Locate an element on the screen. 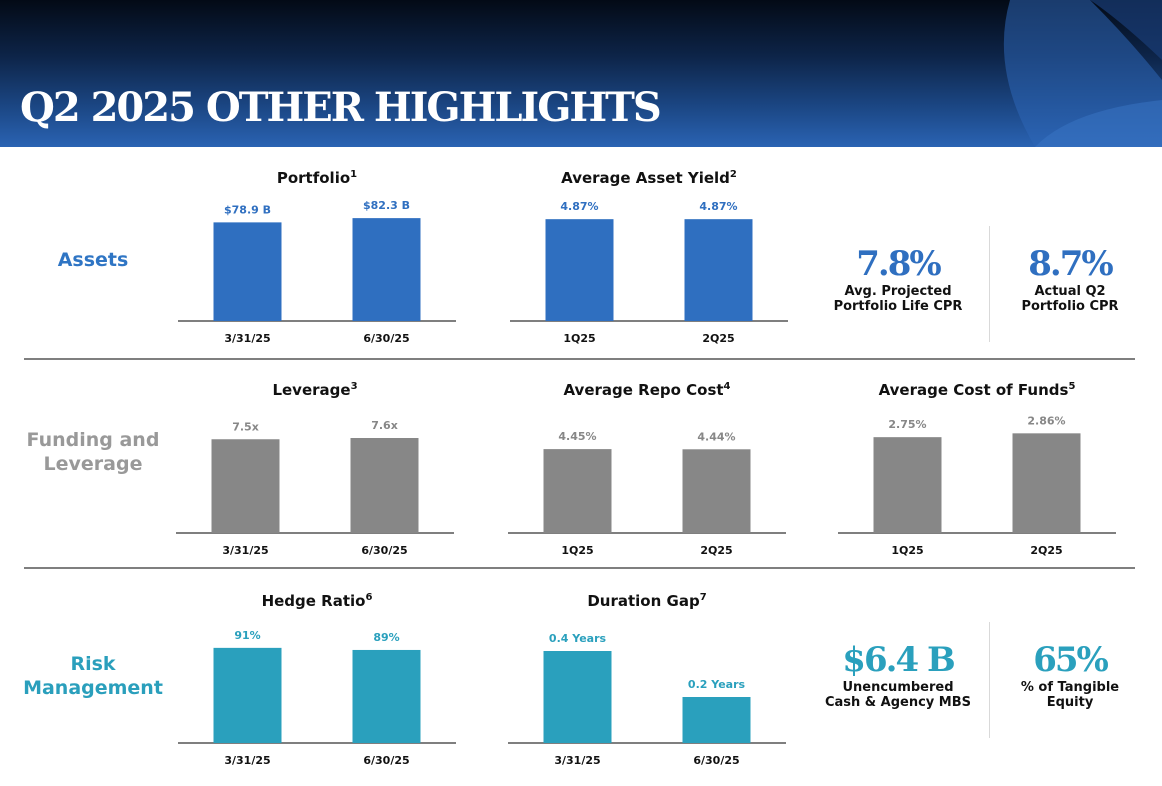  kpi-actual-q2-cpr: 8.7% Actual Q2 Portfolio CPR is located at coordinates (1070, 279).